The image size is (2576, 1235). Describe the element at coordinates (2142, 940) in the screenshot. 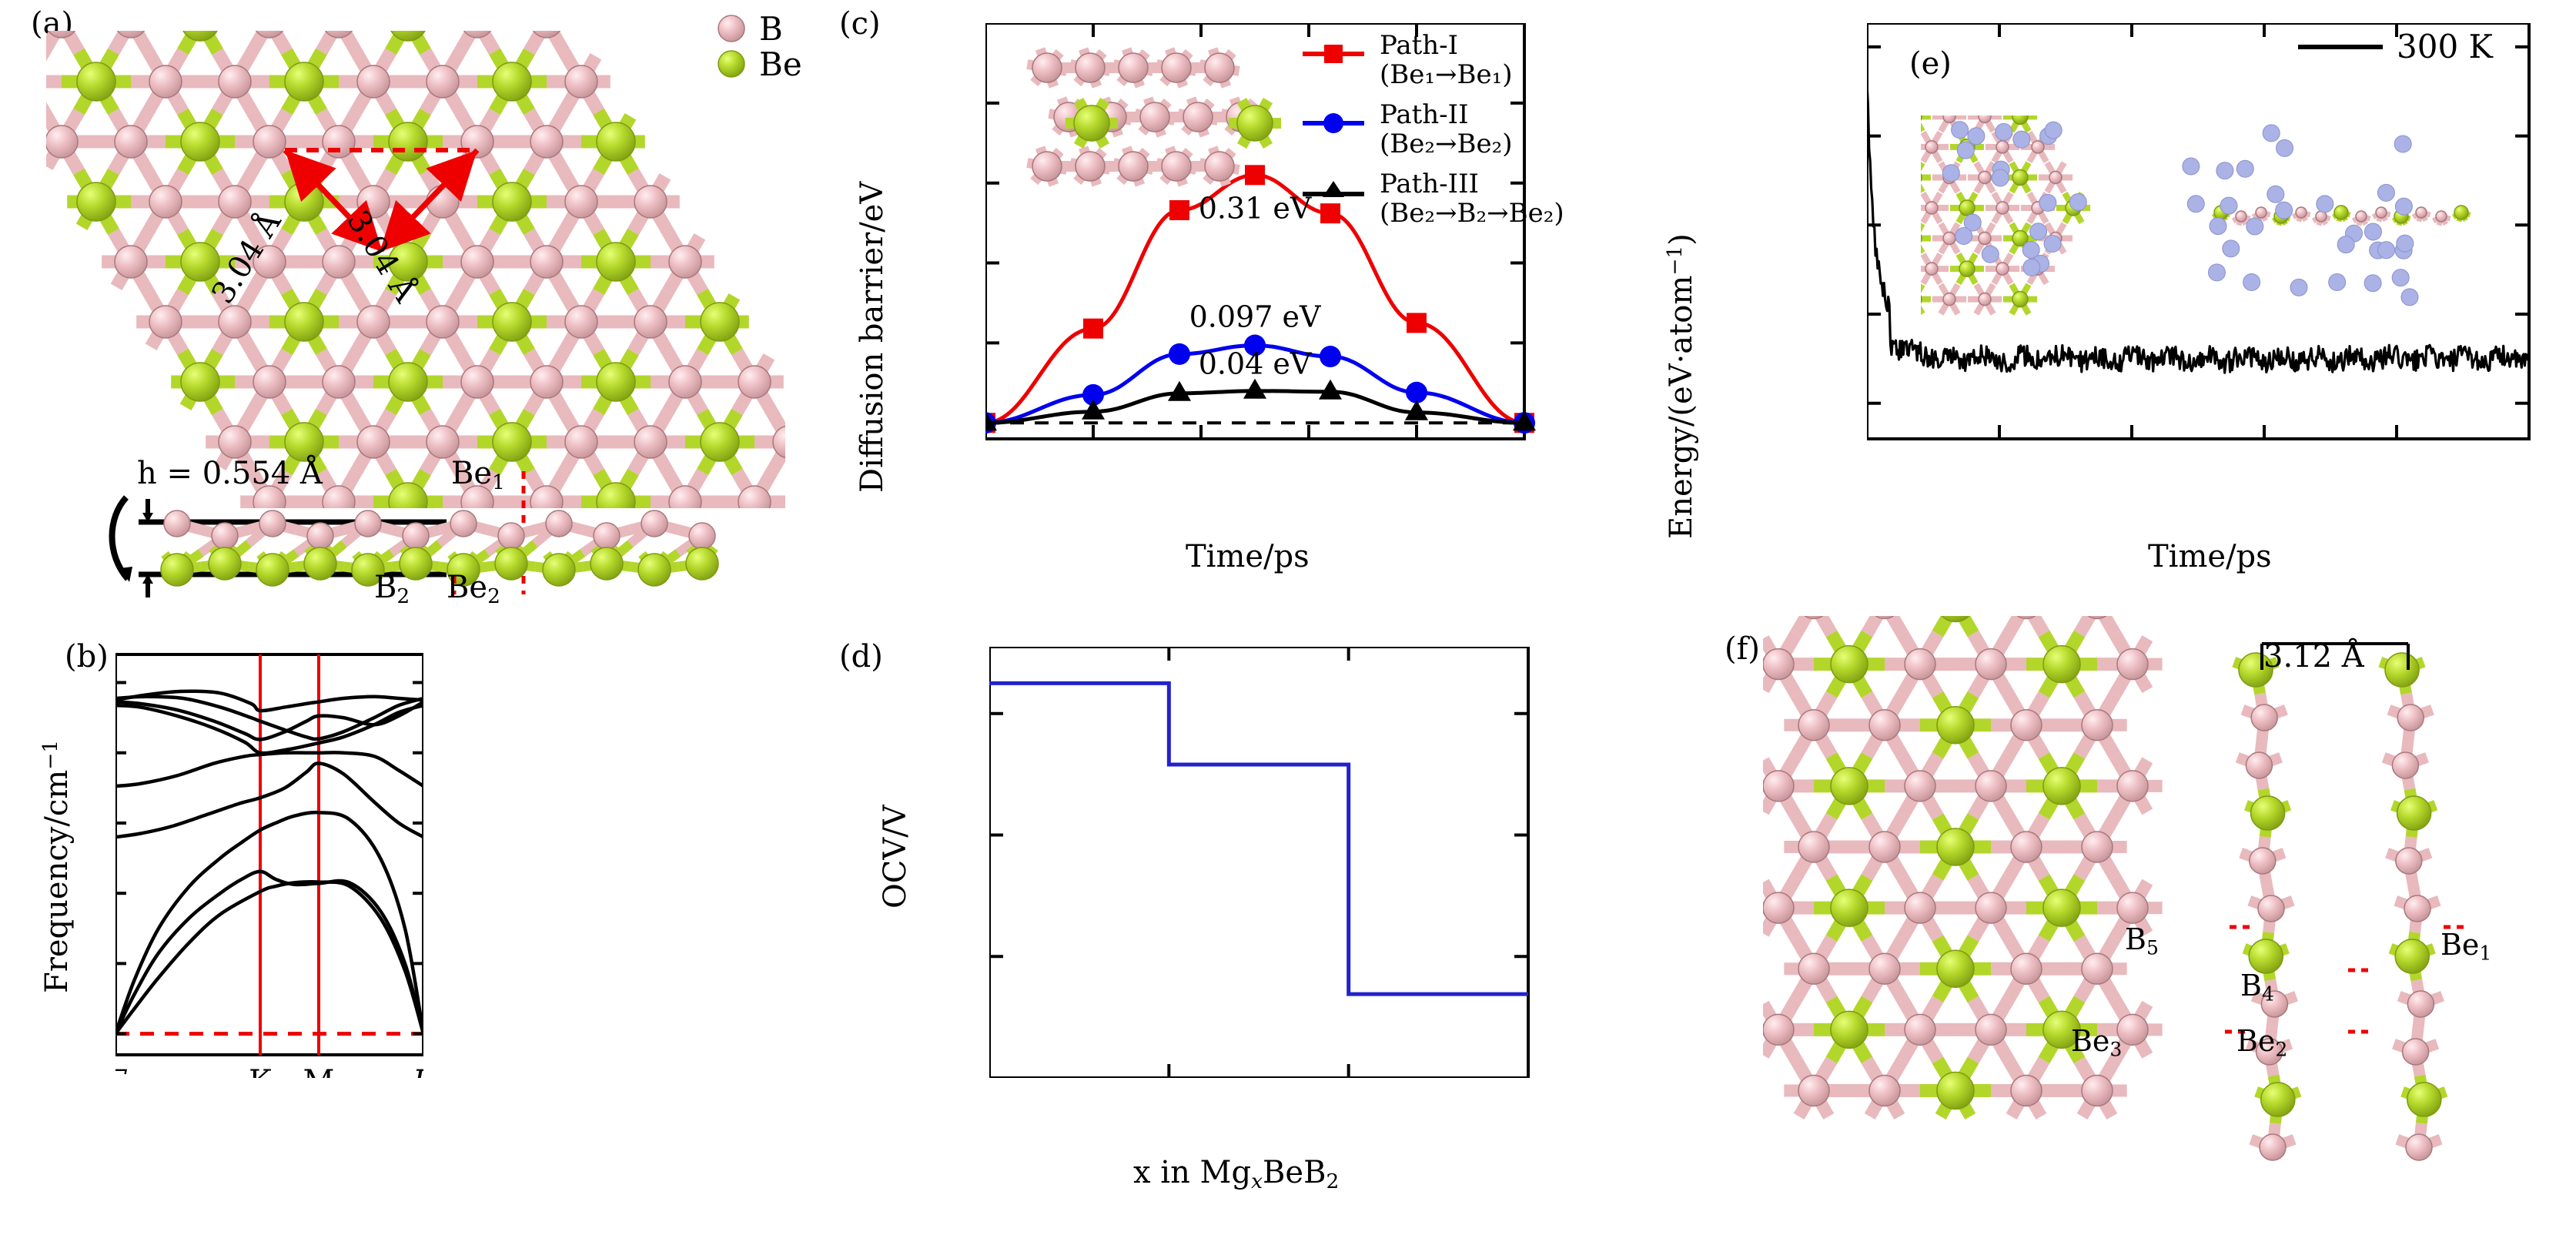

I see `panel-f-label-b5: B5` at that location.